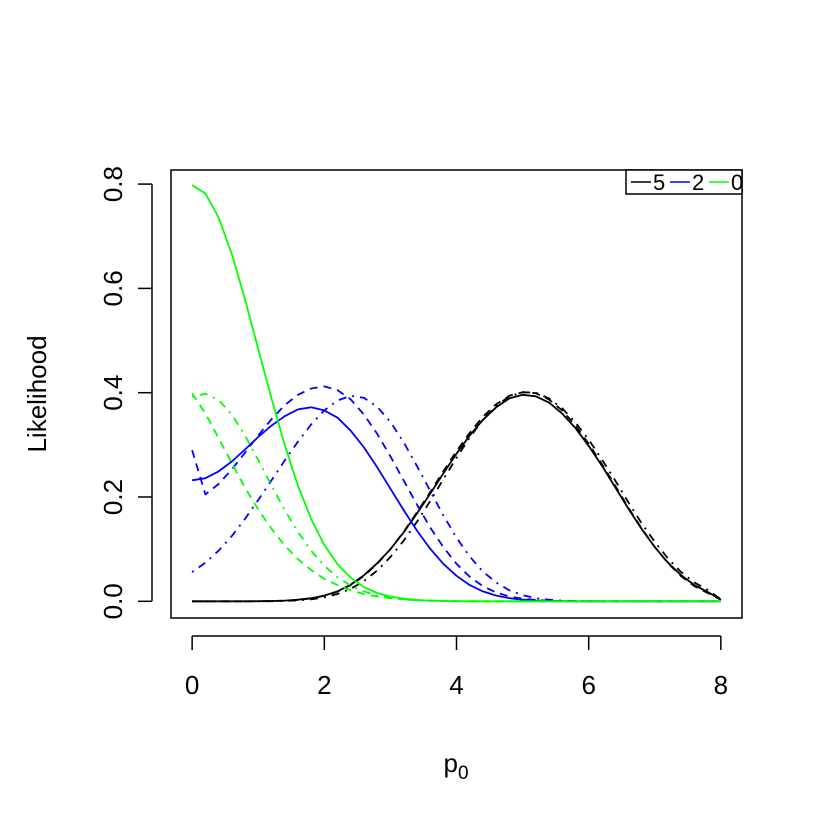 This screenshot has width=830, height=830. I want to click on legend-label-5: 5, so click(659, 182).